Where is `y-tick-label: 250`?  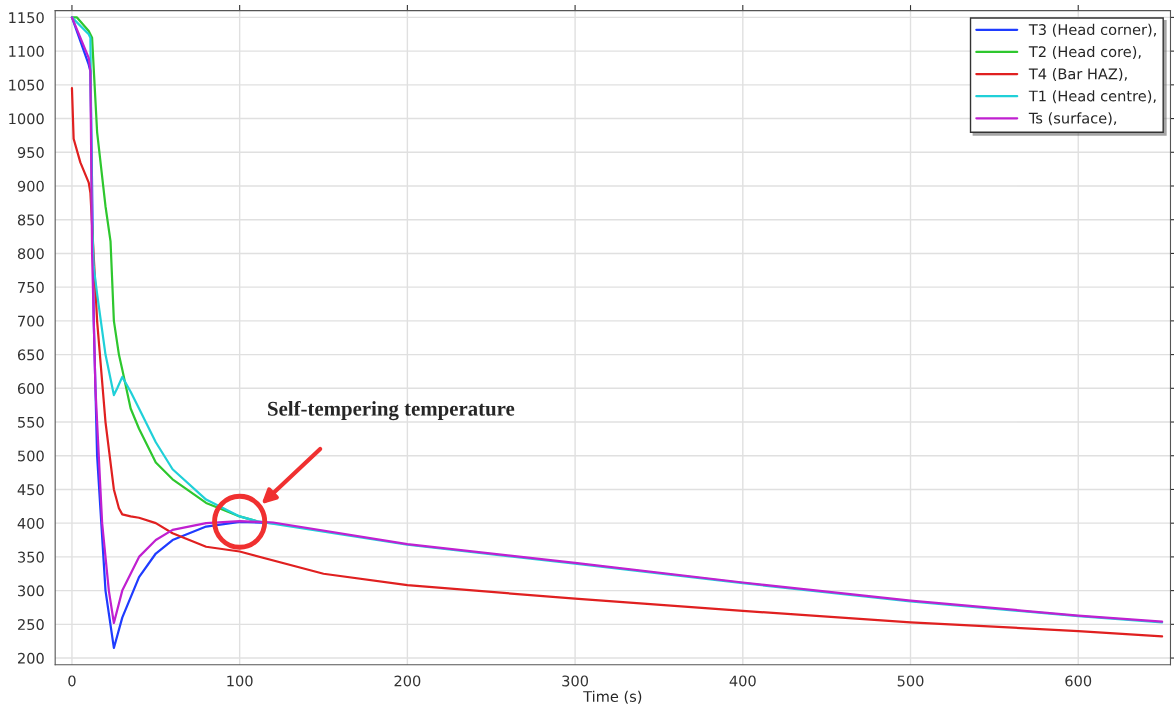
y-tick-label: 250 is located at coordinates (30, 625).